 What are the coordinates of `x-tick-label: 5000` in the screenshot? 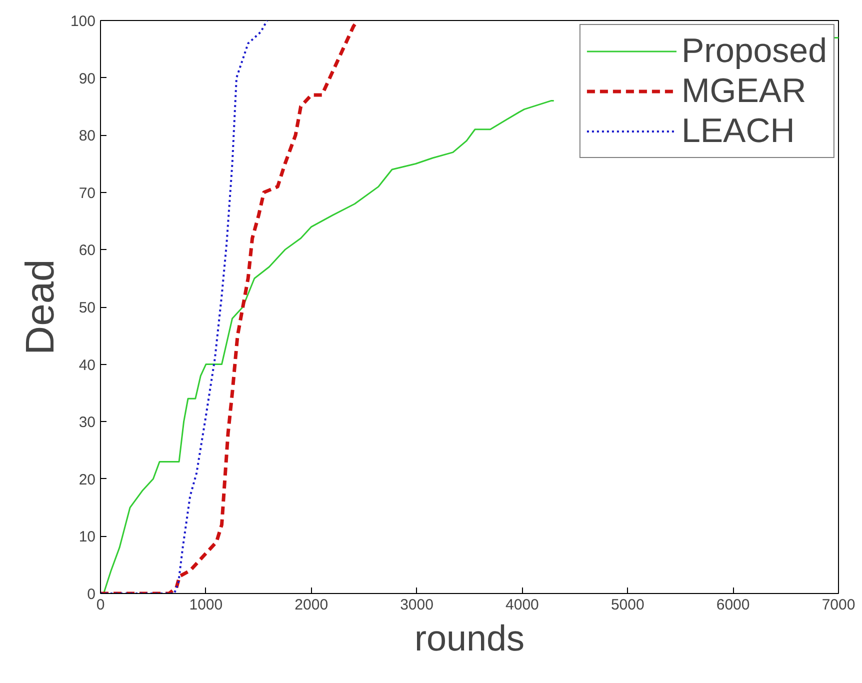 It's located at (627, 605).